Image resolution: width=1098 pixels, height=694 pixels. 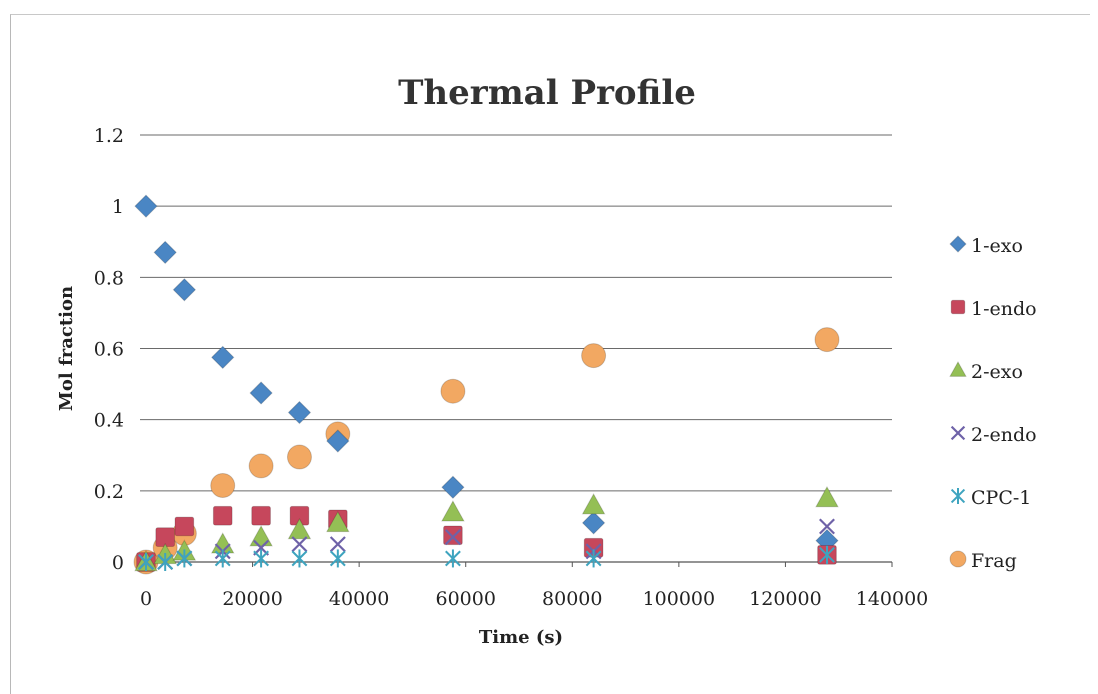 What do you see at coordinates (252, 599) in the screenshot?
I see `x-tick-label: 20000` at bounding box center [252, 599].